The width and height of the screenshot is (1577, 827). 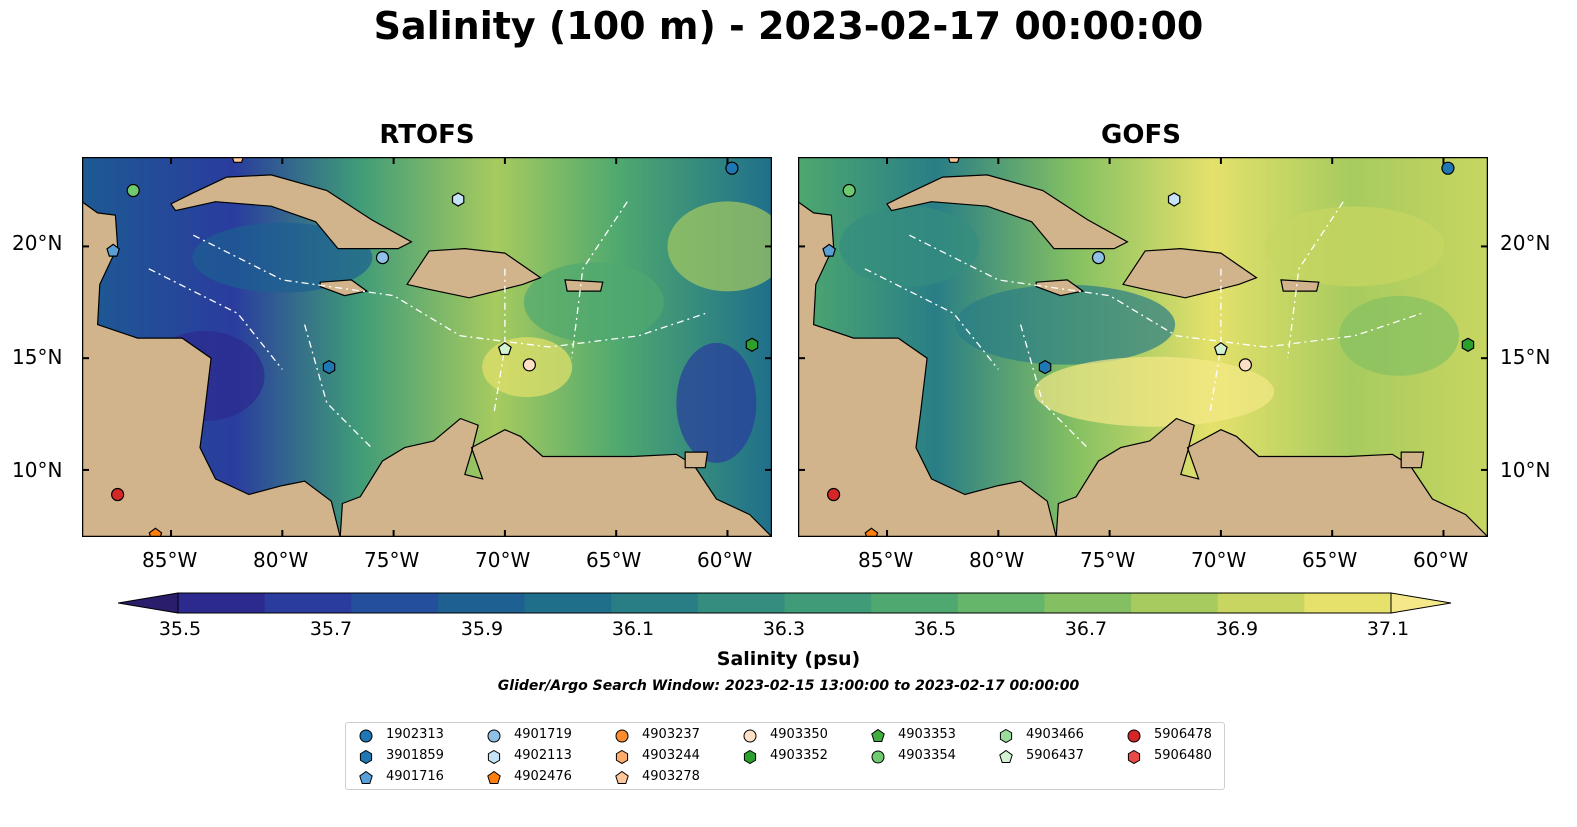 What do you see at coordinates (1525, 470) in the screenshot?
I see `lat-label: 10°N` at bounding box center [1525, 470].